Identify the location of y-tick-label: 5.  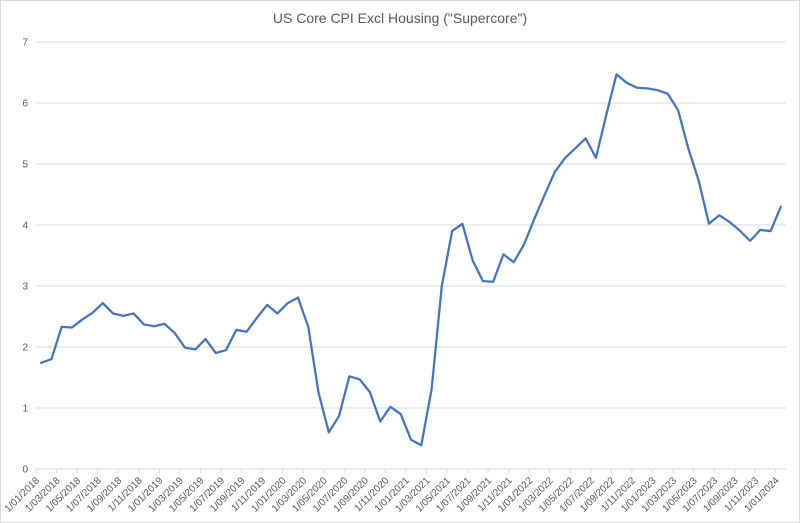
(25, 165).